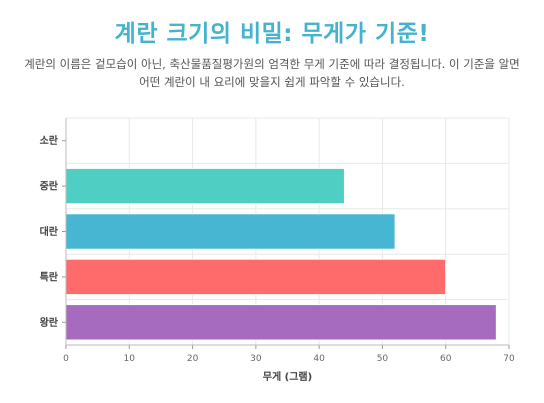 Image resolution: width=544 pixels, height=403 pixels. What do you see at coordinates (272, 34) in the screenshot?
I see `page-title: 계란 크기의 비밀: 무게가 기준!` at bounding box center [272, 34].